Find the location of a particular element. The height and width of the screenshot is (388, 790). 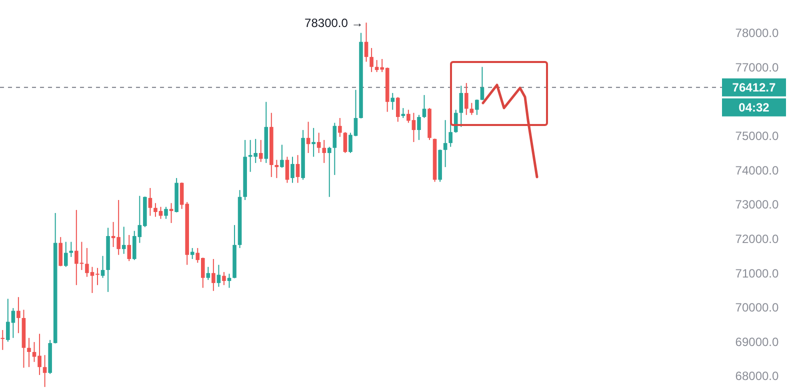

ref-line-label: 76412.7 is located at coordinates (754, 87).